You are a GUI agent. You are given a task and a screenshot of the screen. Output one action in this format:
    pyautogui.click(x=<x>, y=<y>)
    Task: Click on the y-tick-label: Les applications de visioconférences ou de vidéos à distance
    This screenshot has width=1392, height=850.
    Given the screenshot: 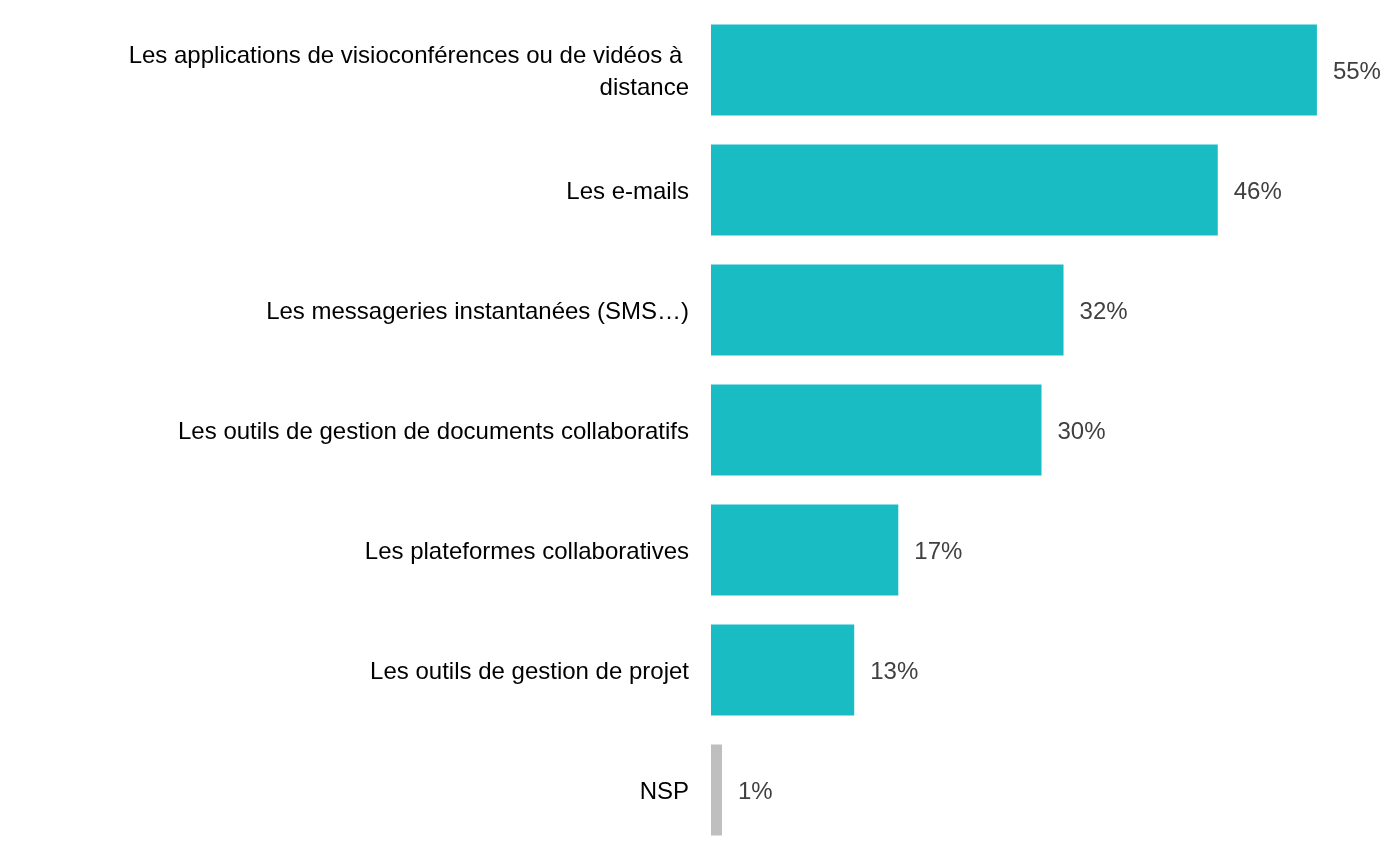 What is the action you would take?
    pyautogui.click(x=408, y=70)
    